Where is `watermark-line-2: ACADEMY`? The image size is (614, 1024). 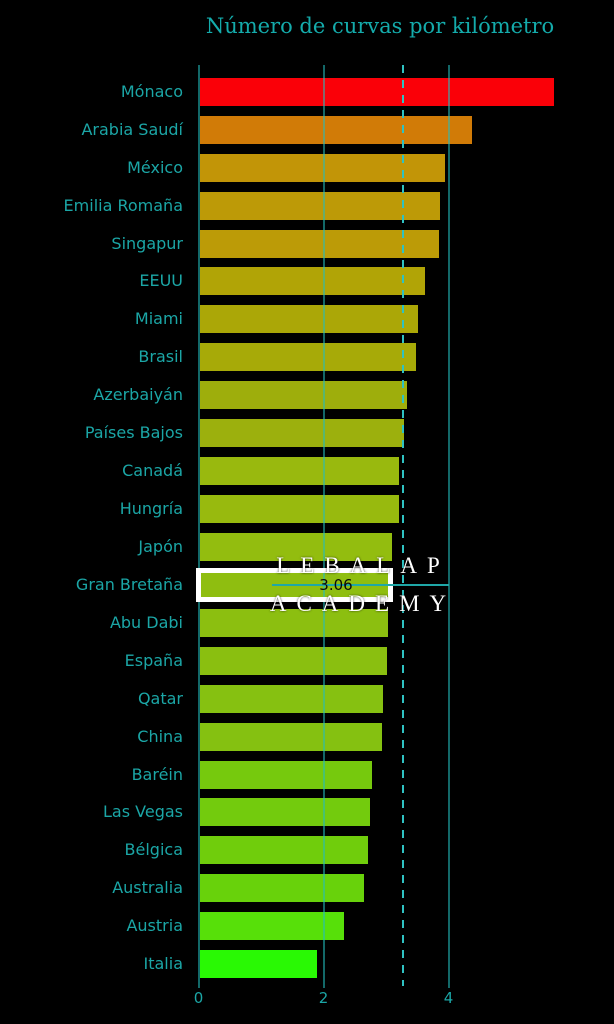 watermark-line-2: ACADEMY is located at coordinates (363, 603).